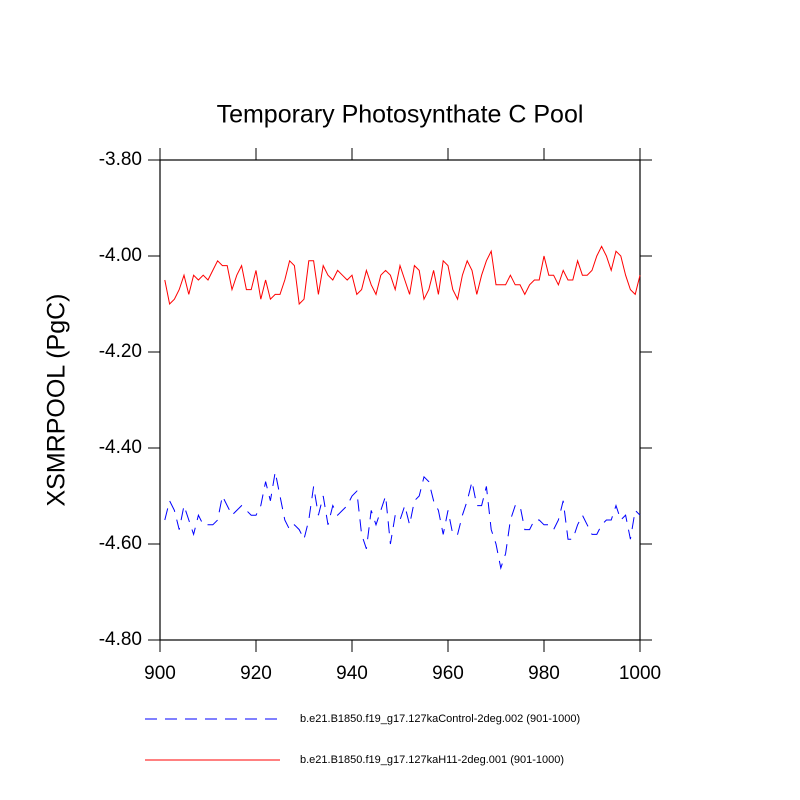 The image size is (800, 800). Describe the element at coordinates (256, 673) in the screenshot. I see `x-tick-label: 920` at that location.